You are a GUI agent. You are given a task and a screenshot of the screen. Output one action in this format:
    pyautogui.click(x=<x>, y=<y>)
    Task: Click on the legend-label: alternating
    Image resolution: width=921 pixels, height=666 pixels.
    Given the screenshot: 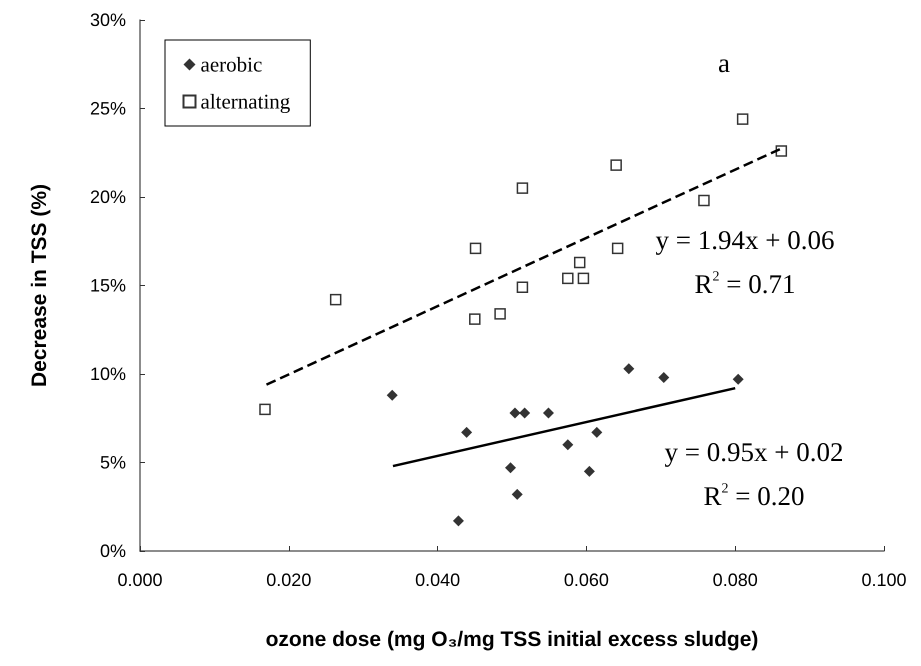 What is the action you would take?
    pyautogui.click(x=245, y=102)
    